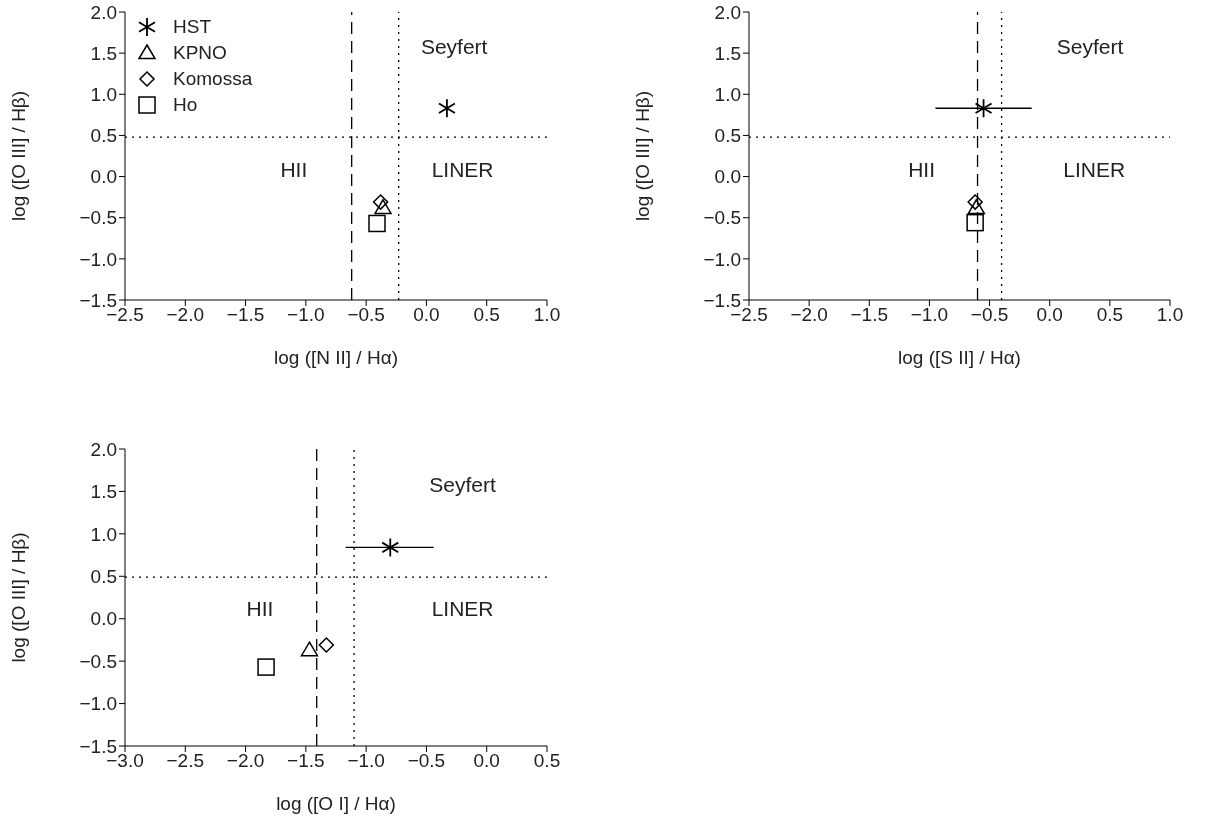 The height and width of the screenshot is (828, 1206). Describe the element at coordinates (200, 53) in the screenshot. I see `legend-label: KPNO` at that location.